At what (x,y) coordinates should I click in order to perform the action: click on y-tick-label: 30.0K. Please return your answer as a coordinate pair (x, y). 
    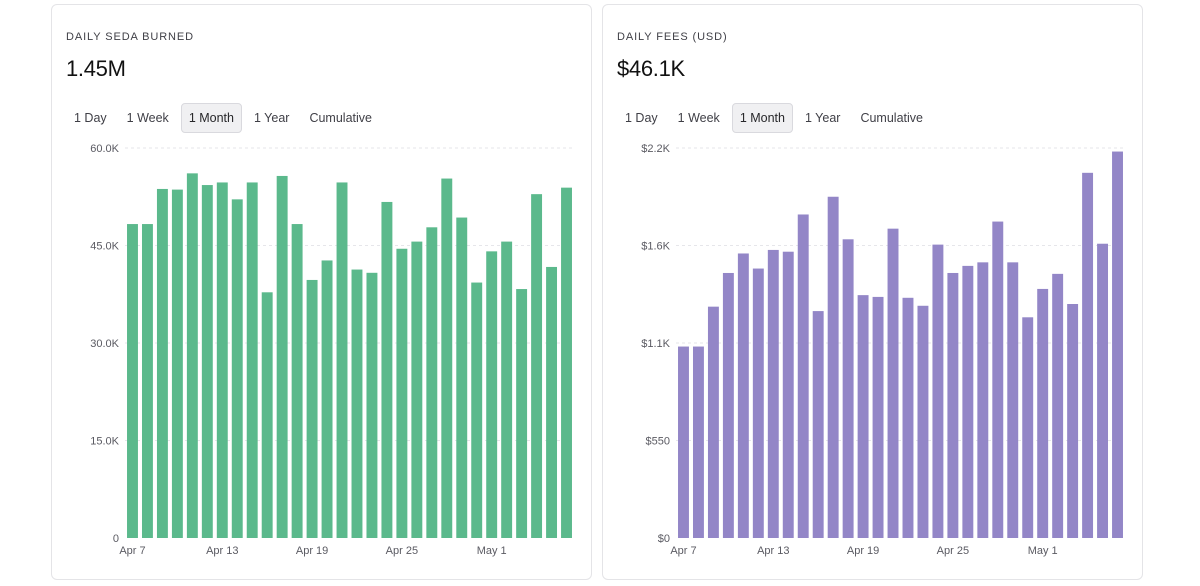
    Looking at the image, I should click on (104, 344).